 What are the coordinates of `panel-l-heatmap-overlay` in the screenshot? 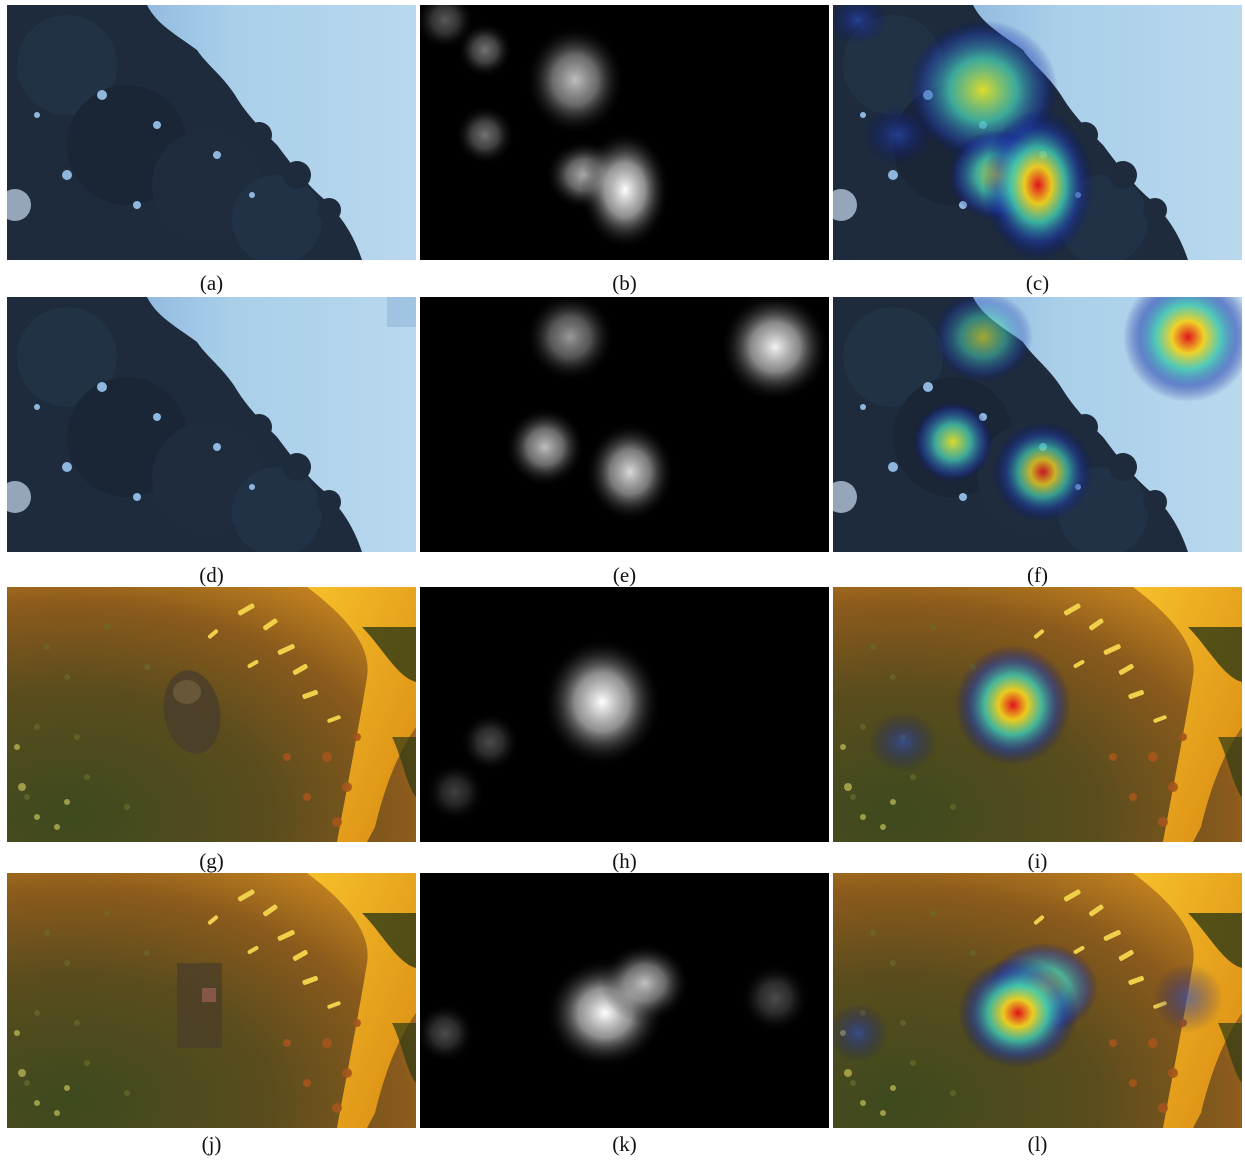 It's located at (1037, 1000).